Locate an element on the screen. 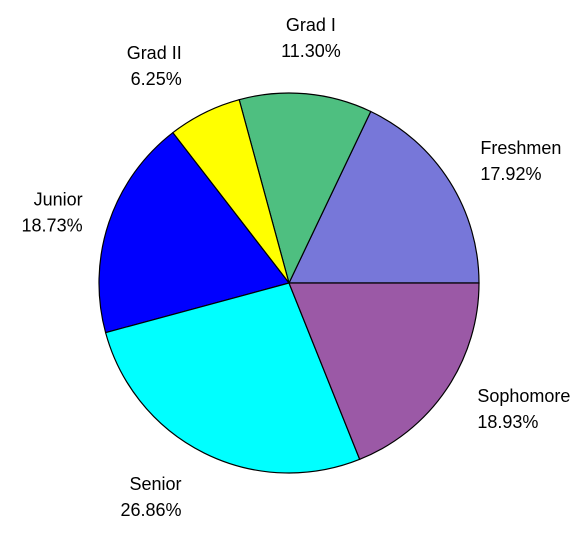  slice-label: Grad I is located at coordinates (311, 25).